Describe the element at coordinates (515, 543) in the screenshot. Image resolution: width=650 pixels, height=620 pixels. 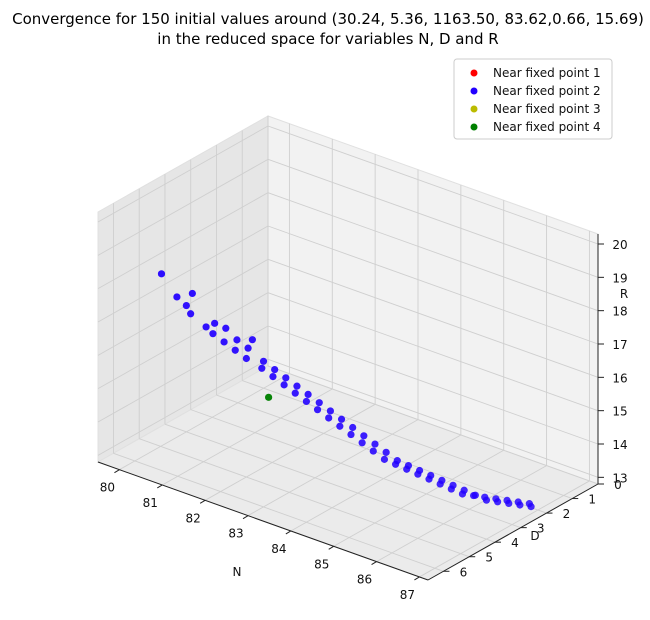
I see `y-tick-label-4: 4` at that location.